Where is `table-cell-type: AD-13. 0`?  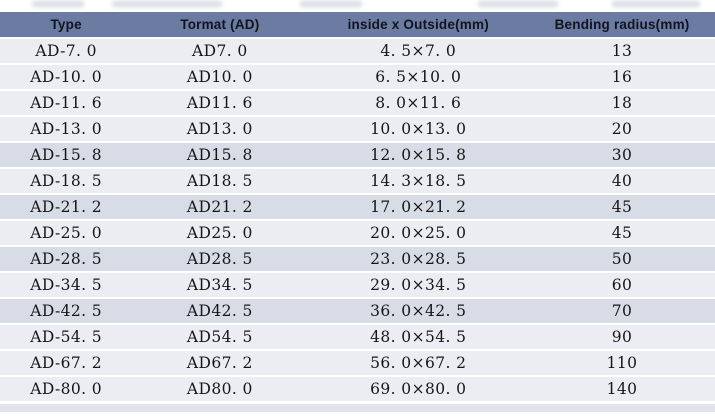 table-cell-type: AD-13. 0 is located at coordinates (66, 129).